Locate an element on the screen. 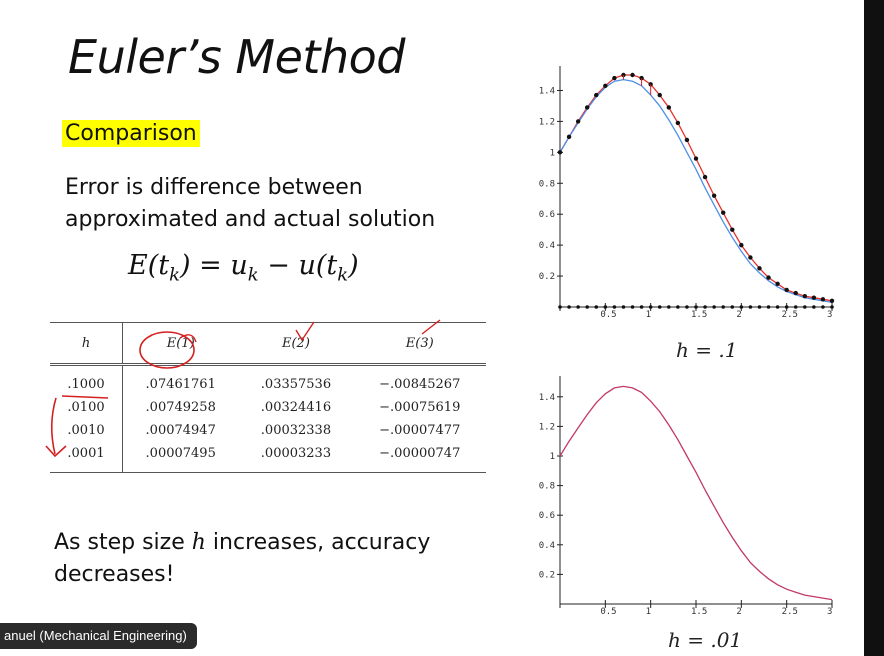  slide-title: Euler’s Method is located at coordinates (236, 57).